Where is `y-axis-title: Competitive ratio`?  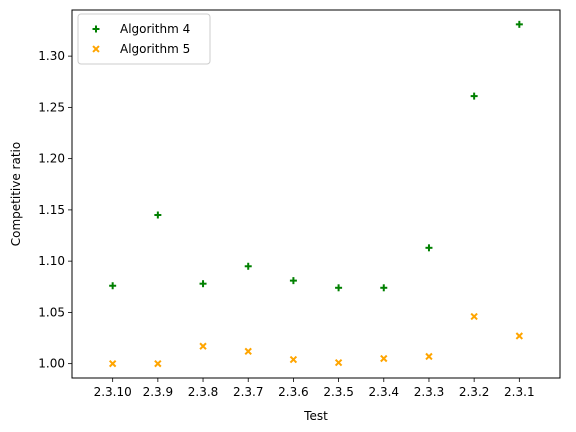 y-axis-title: Competitive ratio is located at coordinates (16, 194).